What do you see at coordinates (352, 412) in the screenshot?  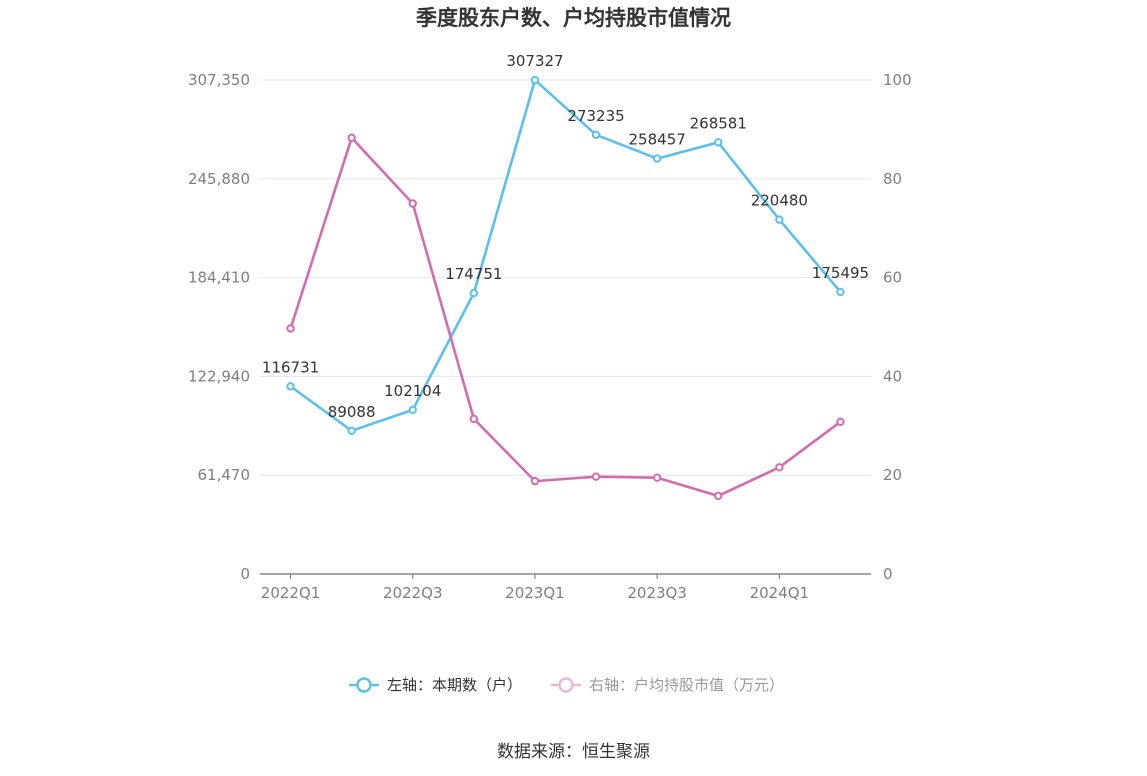 I see `data-label: 89088` at bounding box center [352, 412].